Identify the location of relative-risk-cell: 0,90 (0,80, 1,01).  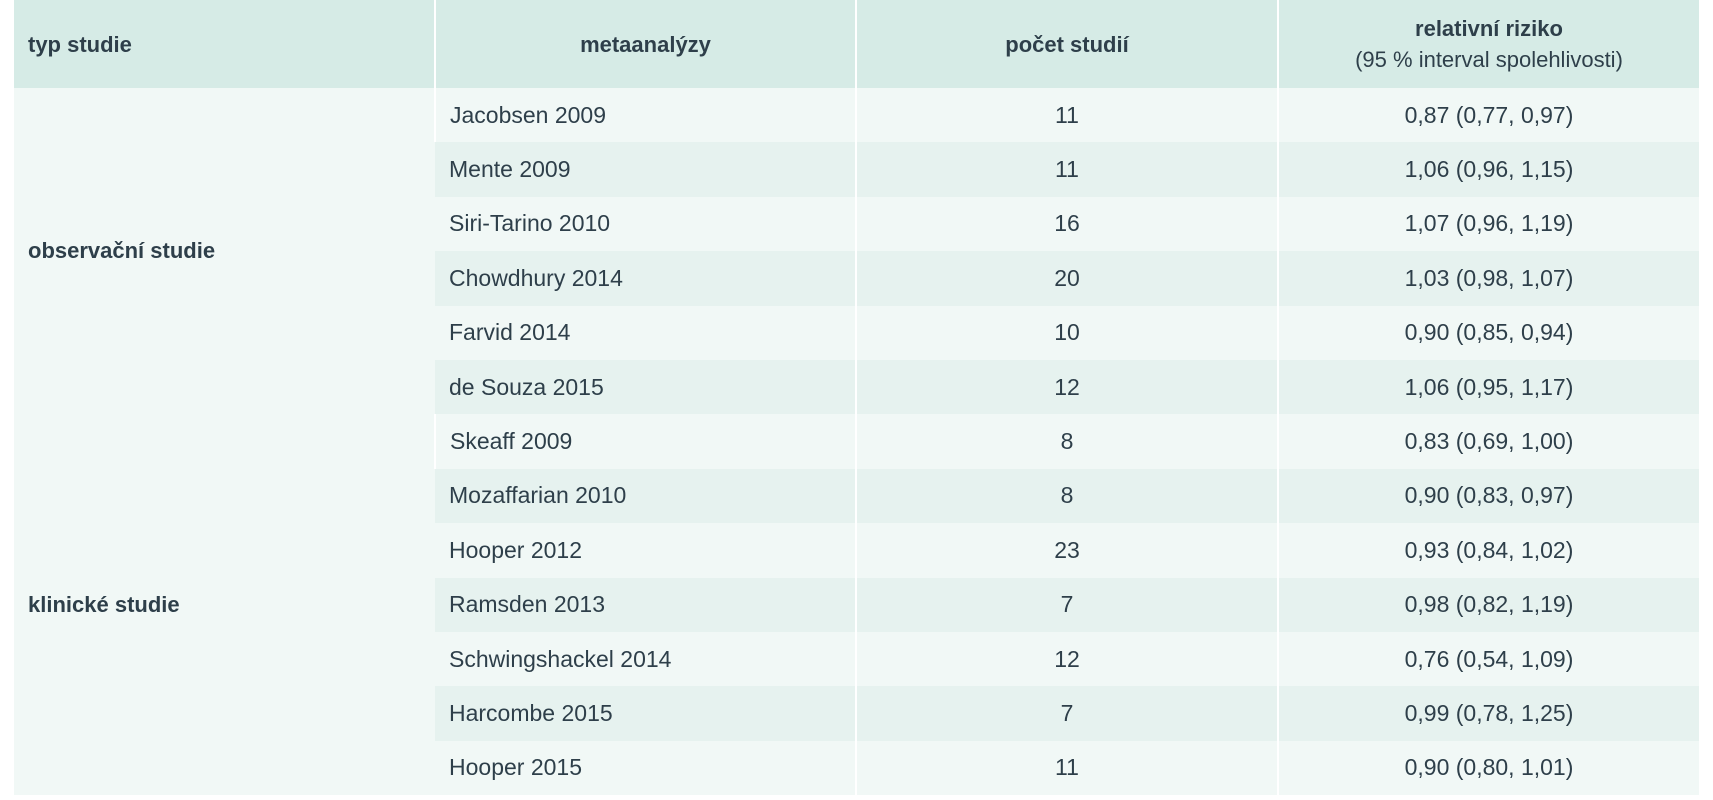
(1488, 768).